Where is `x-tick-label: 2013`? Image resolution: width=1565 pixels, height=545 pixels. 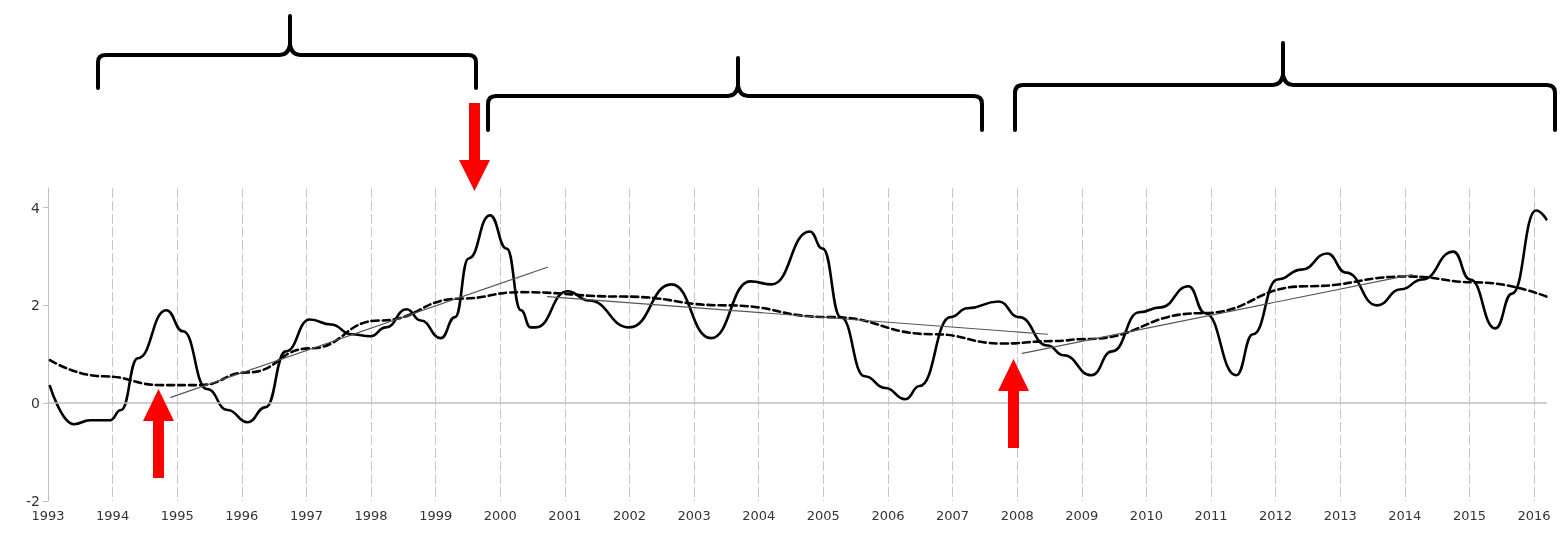
x-tick-label: 2013 is located at coordinates (1340, 515).